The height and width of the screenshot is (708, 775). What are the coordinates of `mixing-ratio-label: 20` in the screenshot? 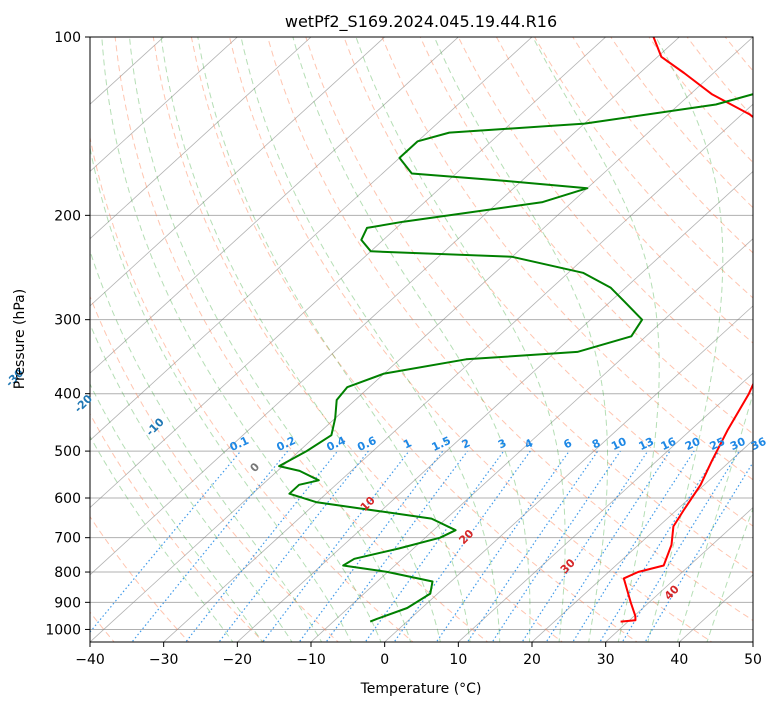 It's located at (693, 444).